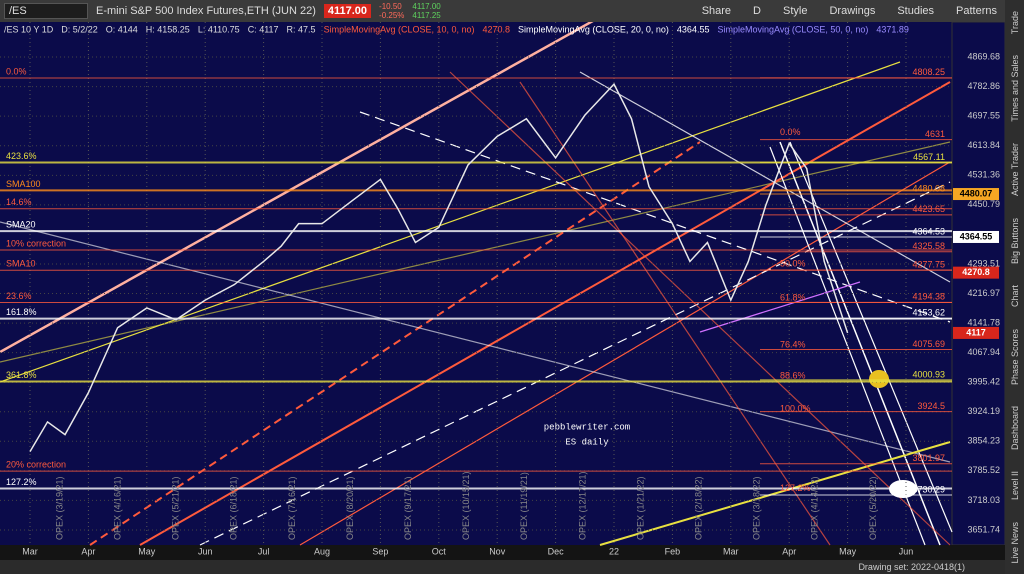  What do you see at coordinates (1014, 240) in the screenshot?
I see `sidebar-tab: Big Buttons` at bounding box center [1014, 240].